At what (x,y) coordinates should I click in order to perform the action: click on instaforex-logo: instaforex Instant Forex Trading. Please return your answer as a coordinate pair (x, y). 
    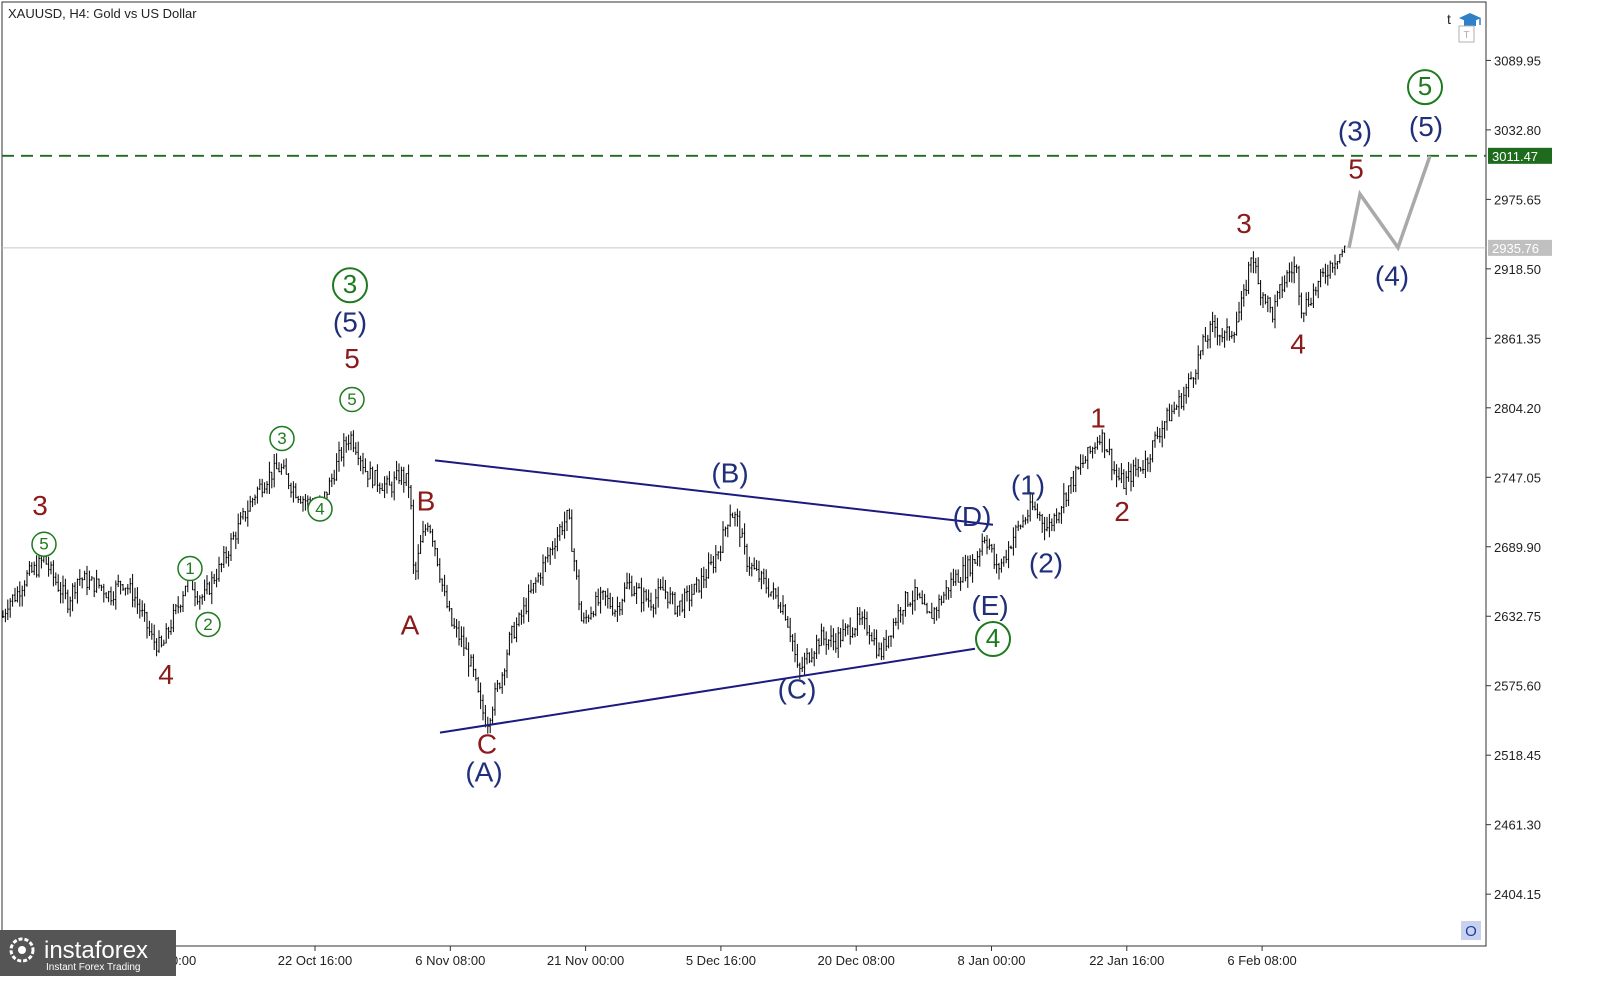
    Looking at the image, I should click on (88, 953).